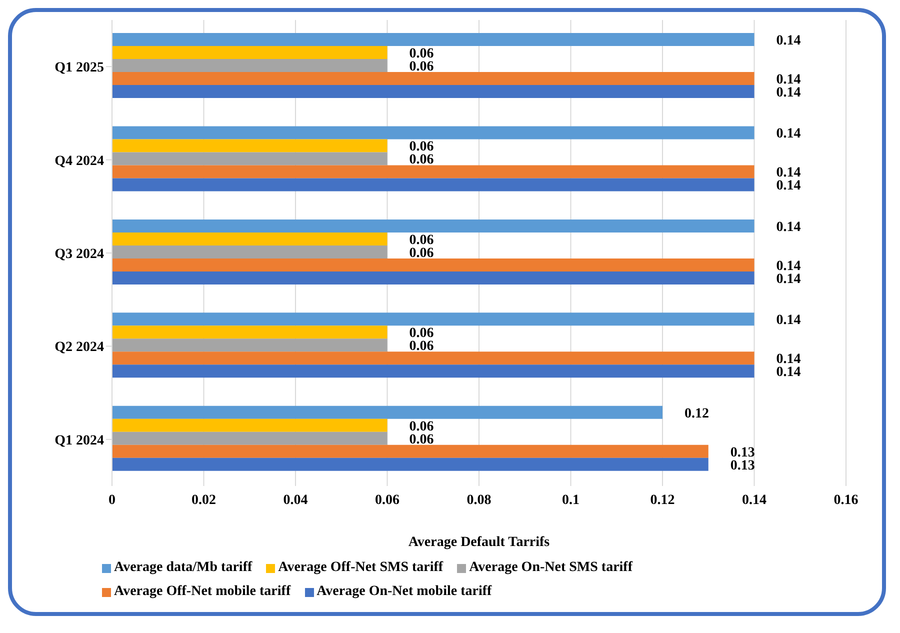  I want to click on x-tick-label: 0.04, so click(295, 500).